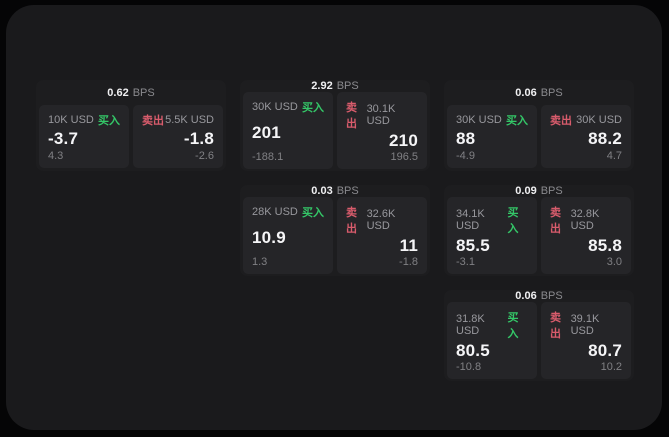  Describe the element at coordinates (404, 157) in the screenshot. I see `sell-delta: 196.5` at that location.